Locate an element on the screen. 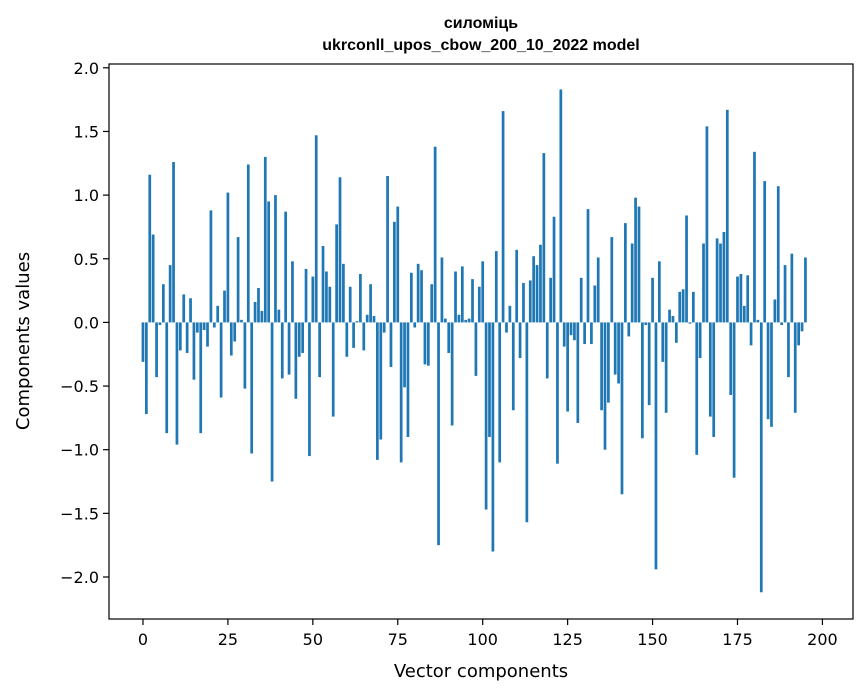  x-tick-label: 200 is located at coordinates (822, 639).